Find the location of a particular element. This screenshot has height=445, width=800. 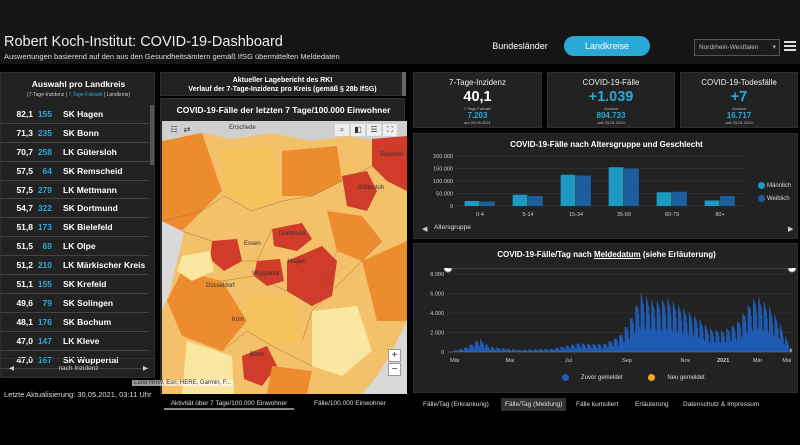

list-item: 47,0 167 SK Wuppertal is located at coordinates (75, 360).